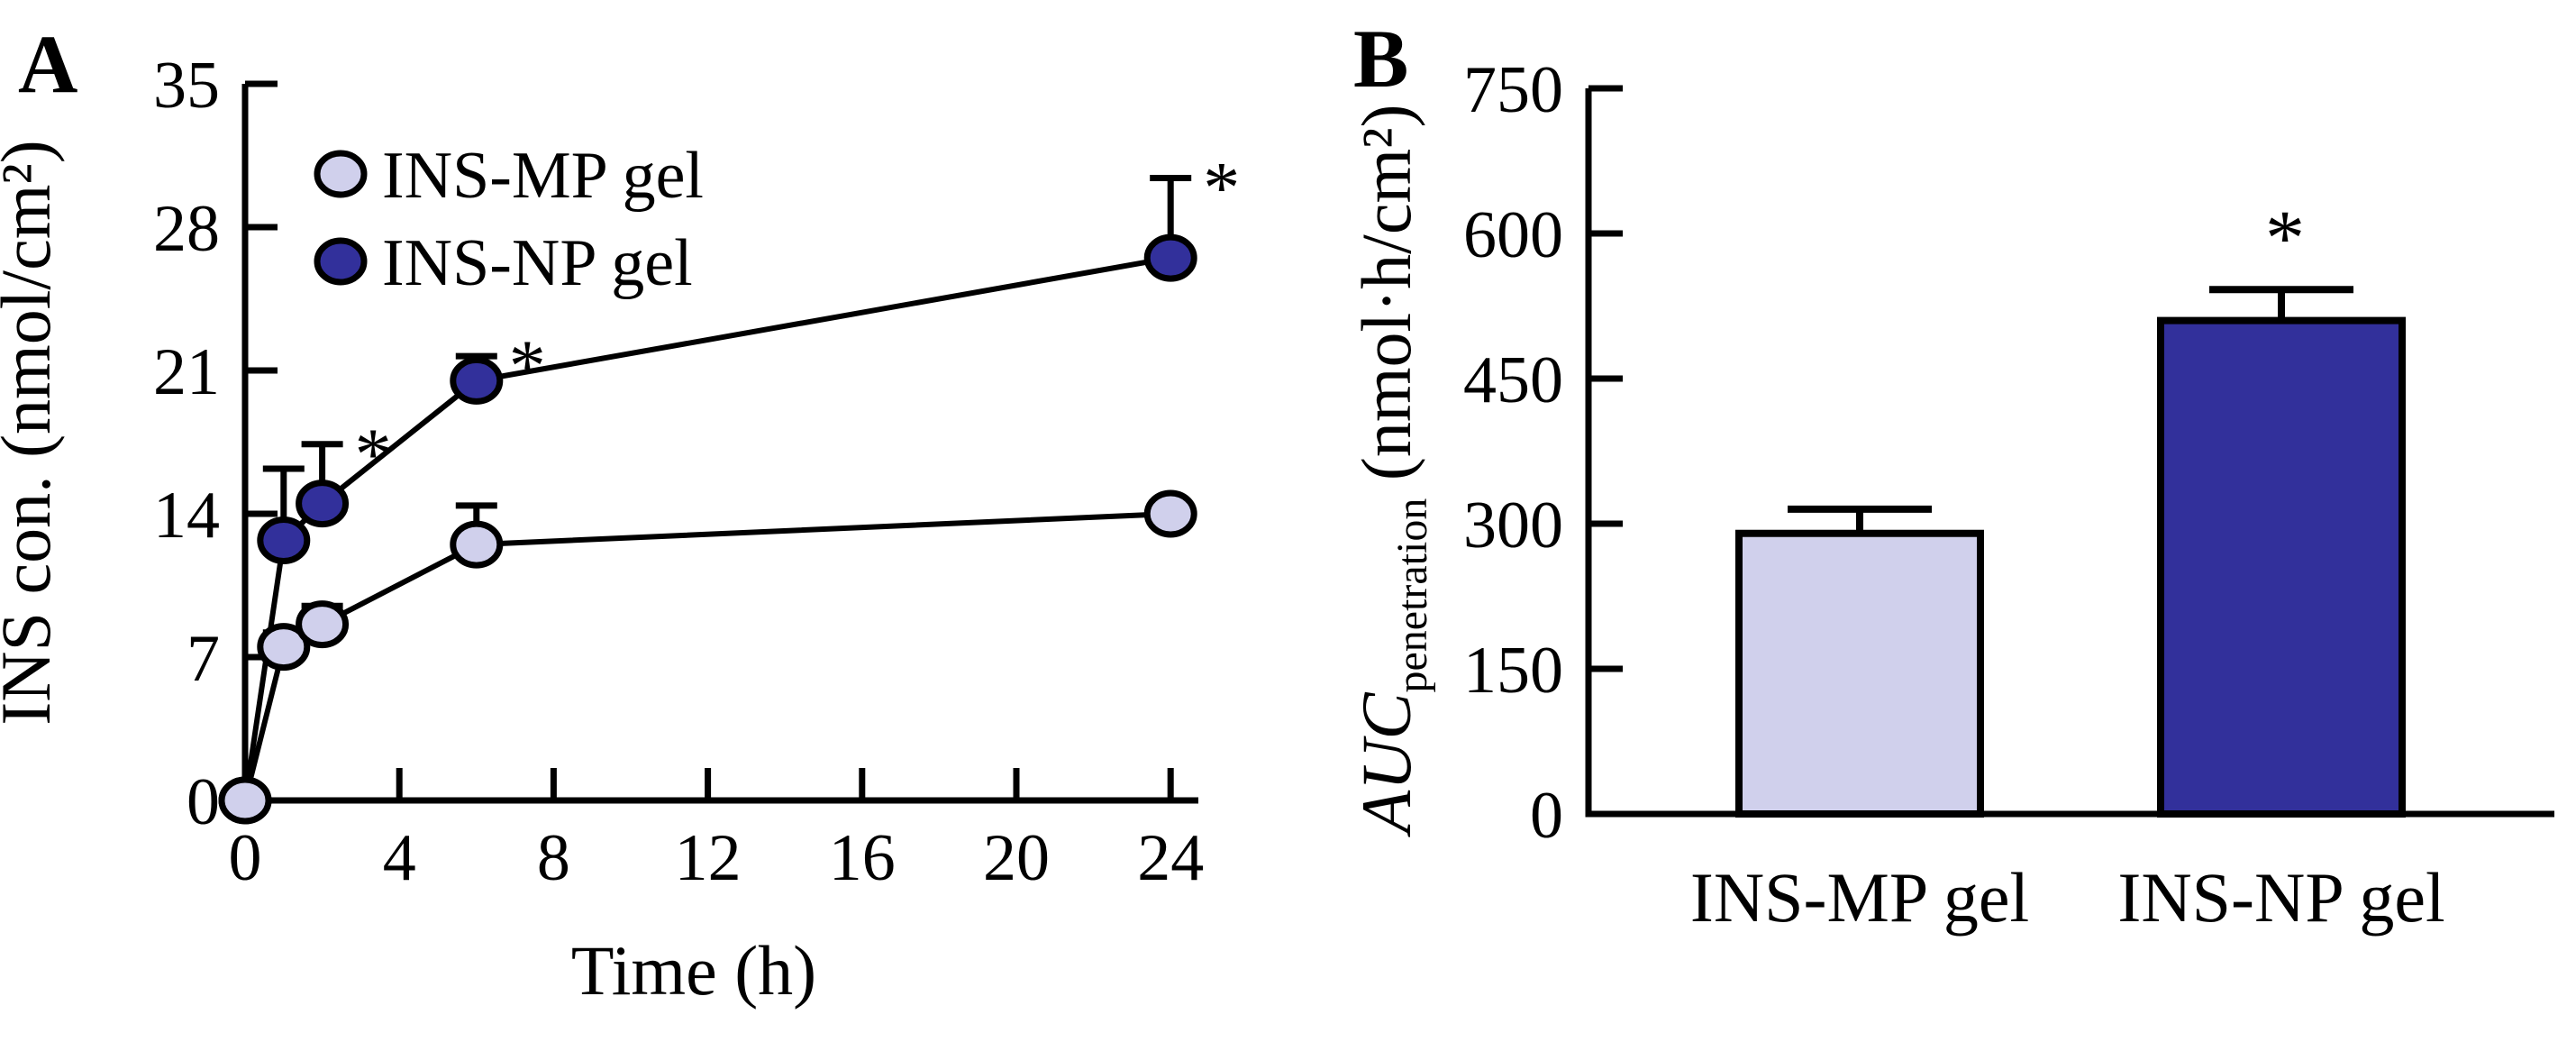 The image size is (2576, 1042). I want to click on panel-b-category-label: INS-MP gel, so click(1859, 897).